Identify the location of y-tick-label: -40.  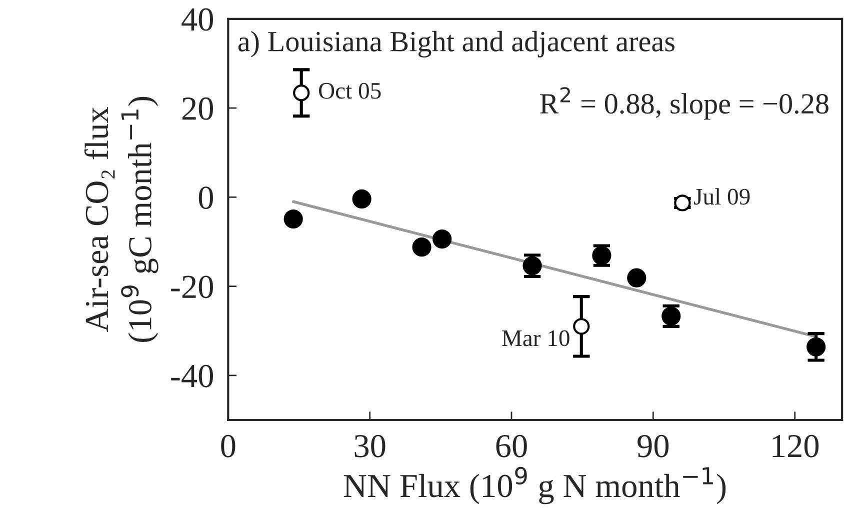
(192, 376).